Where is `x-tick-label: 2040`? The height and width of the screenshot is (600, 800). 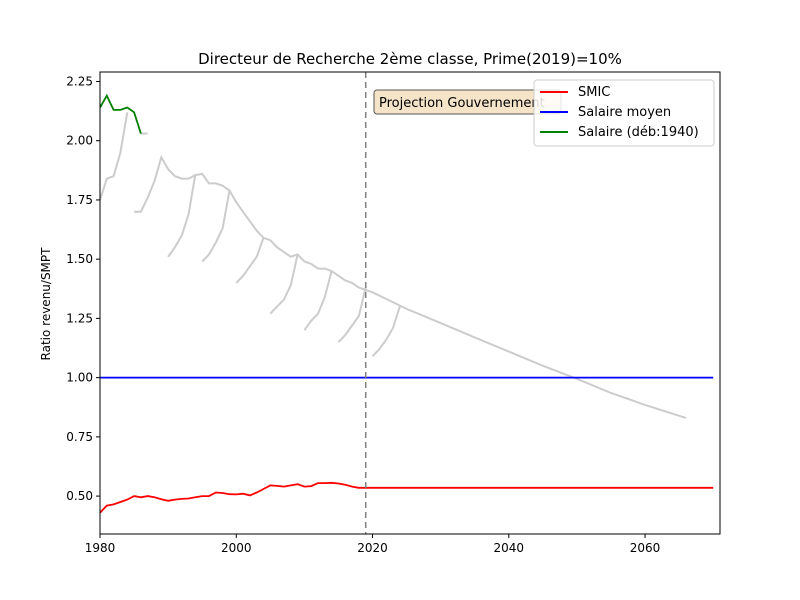
x-tick-label: 2040 is located at coordinates (509, 548).